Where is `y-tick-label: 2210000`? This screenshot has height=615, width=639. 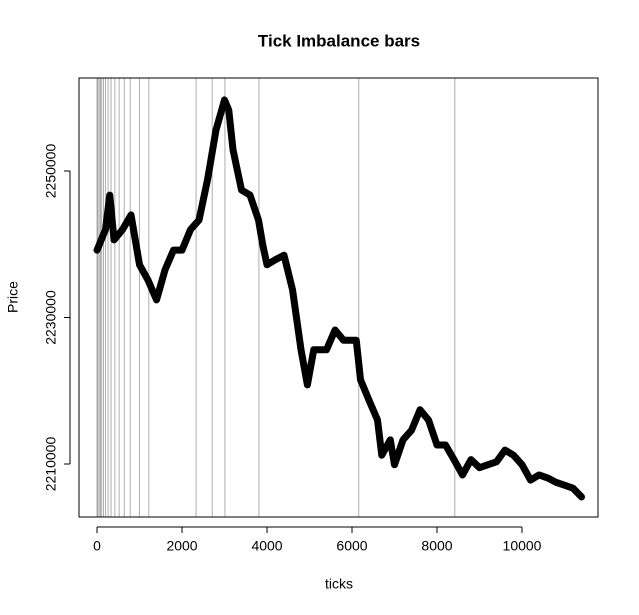 y-tick-label: 2210000 is located at coordinates (51, 464).